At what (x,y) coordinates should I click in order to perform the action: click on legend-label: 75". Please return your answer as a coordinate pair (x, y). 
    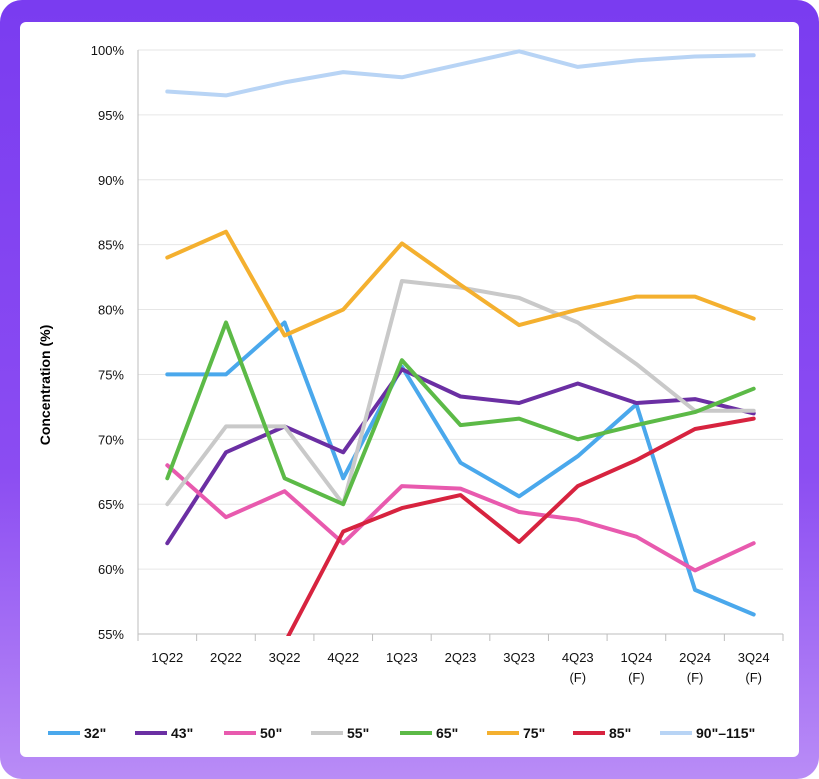
    Looking at the image, I should click on (534, 733).